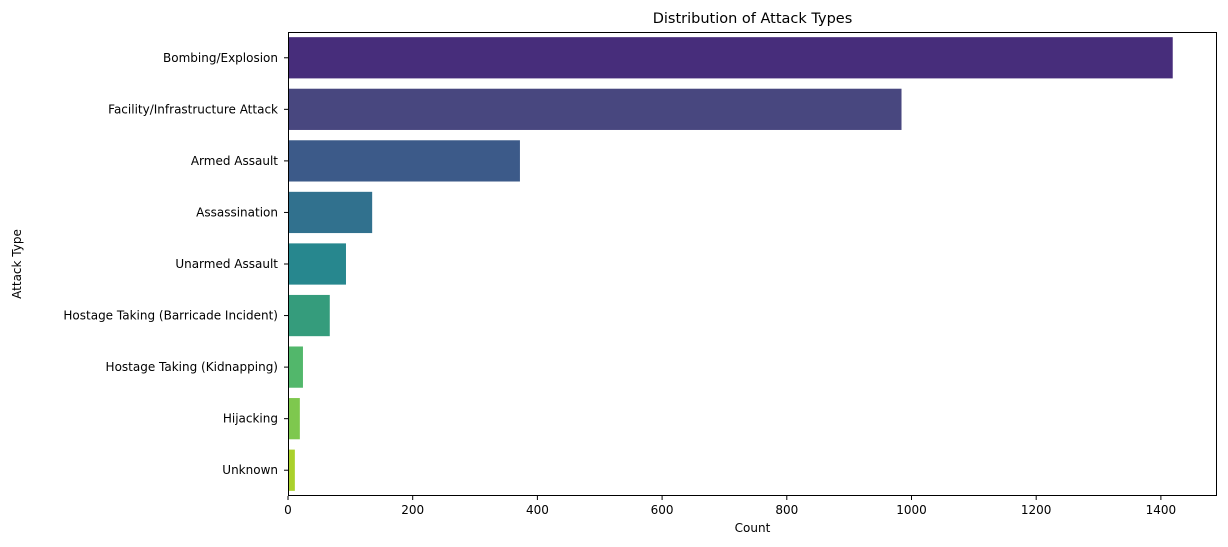 This screenshot has height=547, width=1228. Describe the element at coordinates (192, 367) in the screenshot. I see `y-tick-label: Hostage Taking (Kidnapping)` at that location.